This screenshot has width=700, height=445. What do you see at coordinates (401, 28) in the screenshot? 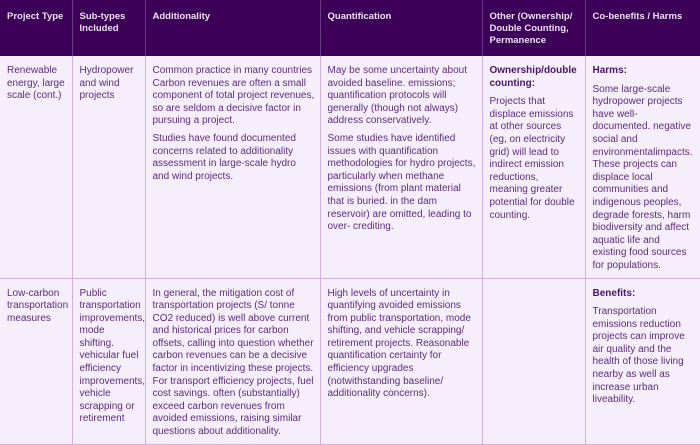
I see `header-quantification: Quantification` at bounding box center [401, 28].